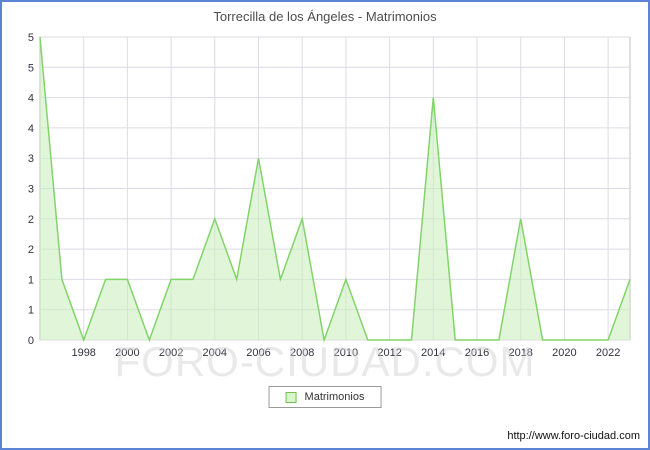 This screenshot has width=650, height=450. I want to click on chart-title: Torrecilla de los Ángeles - Matrimonios, so click(325, 16).